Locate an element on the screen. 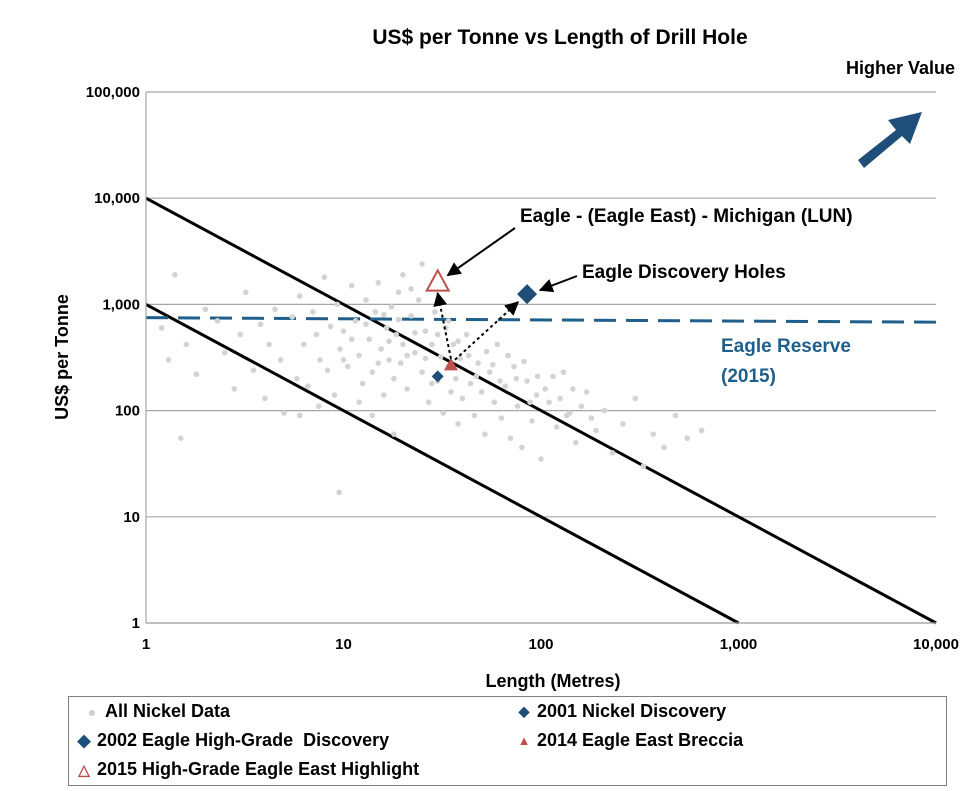  y-tick-label: 100,000 is located at coordinates (113, 92).